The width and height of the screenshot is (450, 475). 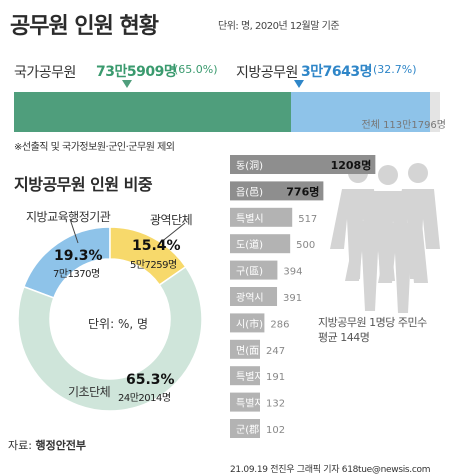 What do you see at coordinates (336, 72) in the screenshot?
I see `local-value: 3만7643명` at bounding box center [336, 72].